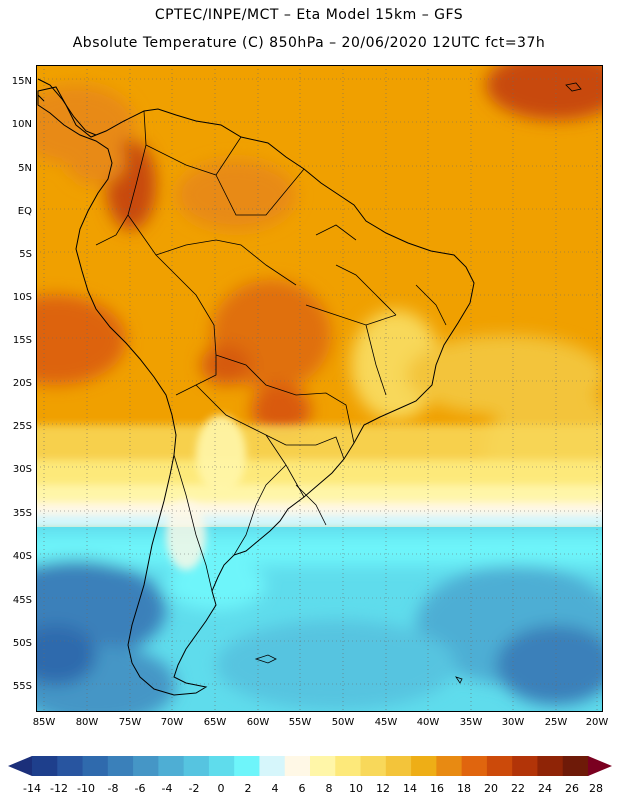 This screenshot has height=800, width=618. I want to click on lon-label-35w: 35W, so click(471, 722).